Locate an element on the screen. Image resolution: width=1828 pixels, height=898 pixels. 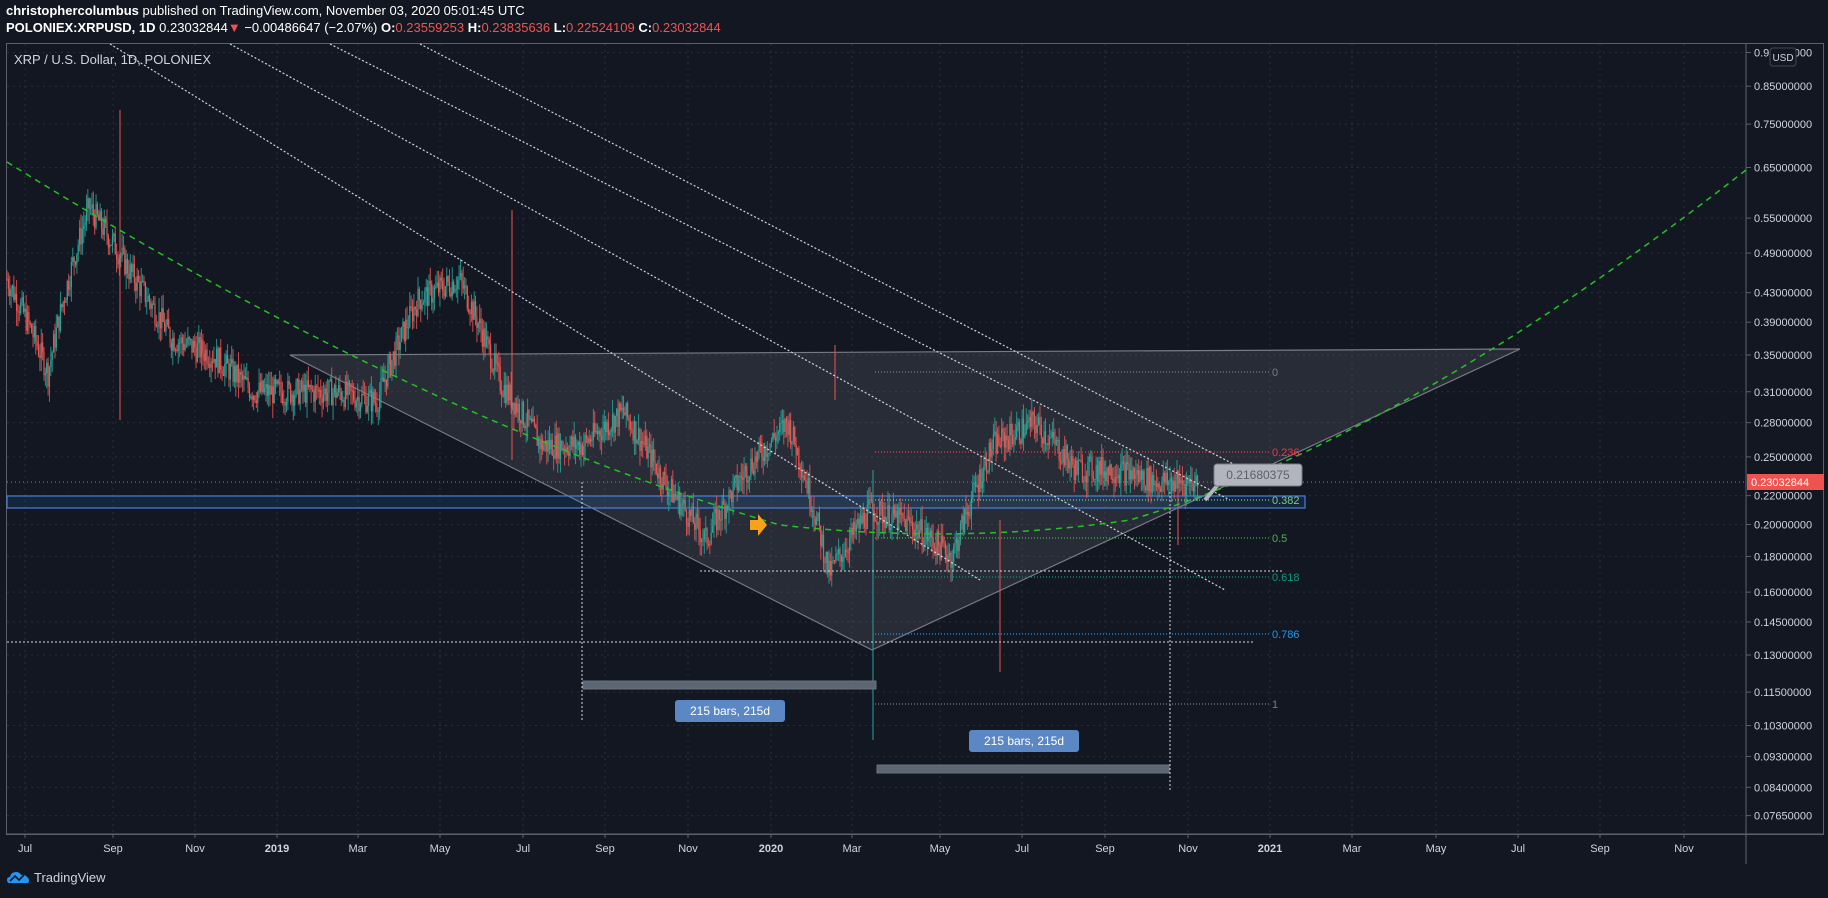
price-tick-label: 0.55000000 is located at coordinates (1783, 219).